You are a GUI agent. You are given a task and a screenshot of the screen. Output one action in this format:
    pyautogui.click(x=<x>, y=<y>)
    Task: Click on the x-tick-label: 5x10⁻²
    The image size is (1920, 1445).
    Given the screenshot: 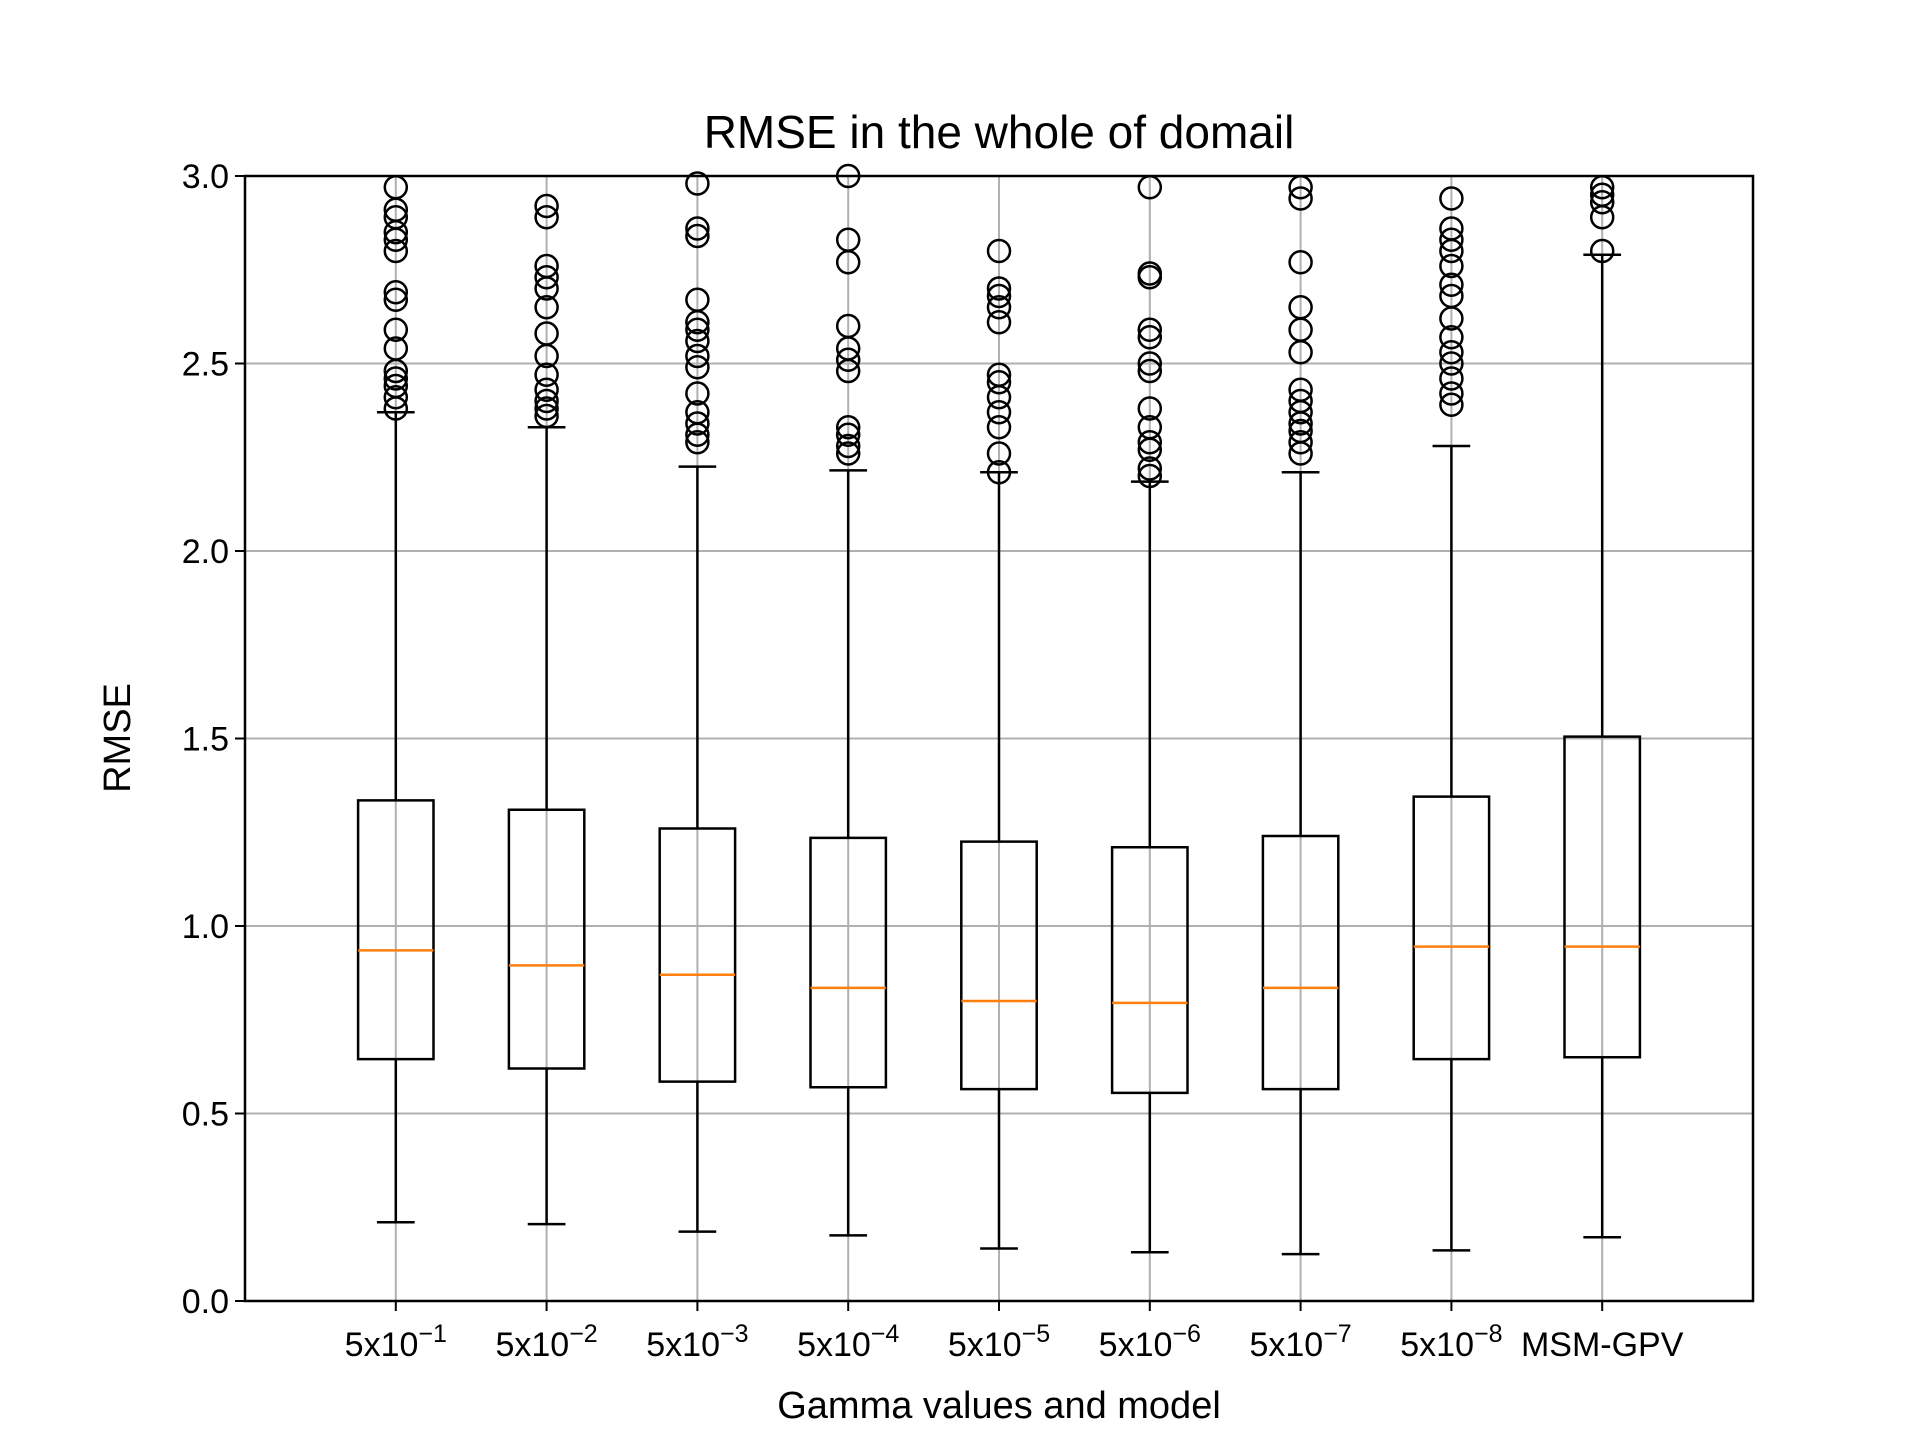 What is the action you would take?
    pyautogui.click(x=546, y=1342)
    